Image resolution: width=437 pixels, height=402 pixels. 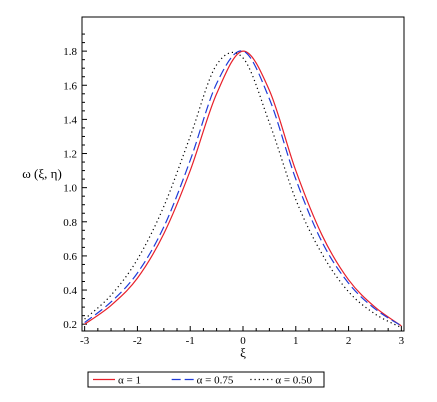 What do you see at coordinates (349, 341) in the screenshot?
I see `x-tick-label: 2` at bounding box center [349, 341].